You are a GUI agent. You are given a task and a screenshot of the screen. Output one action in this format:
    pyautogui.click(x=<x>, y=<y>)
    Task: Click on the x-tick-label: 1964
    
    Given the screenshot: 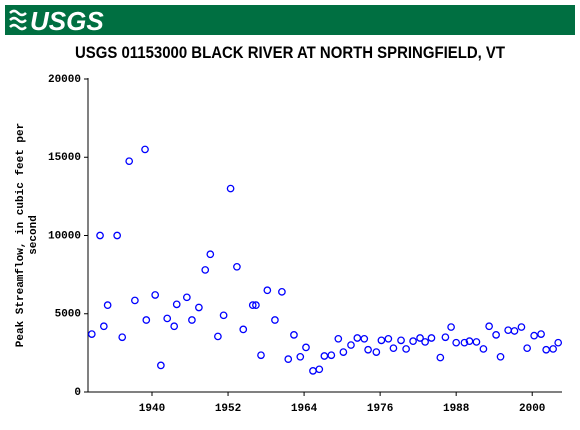 What is the action you would take?
    pyautogui.click(x=304, y=409)
    